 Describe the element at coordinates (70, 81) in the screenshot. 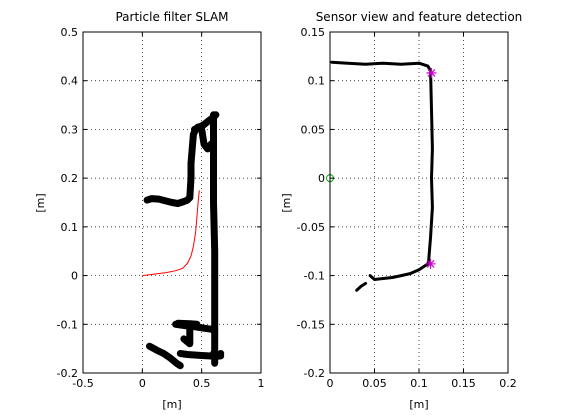

I see `y-tick-label: 0.4` at that location.